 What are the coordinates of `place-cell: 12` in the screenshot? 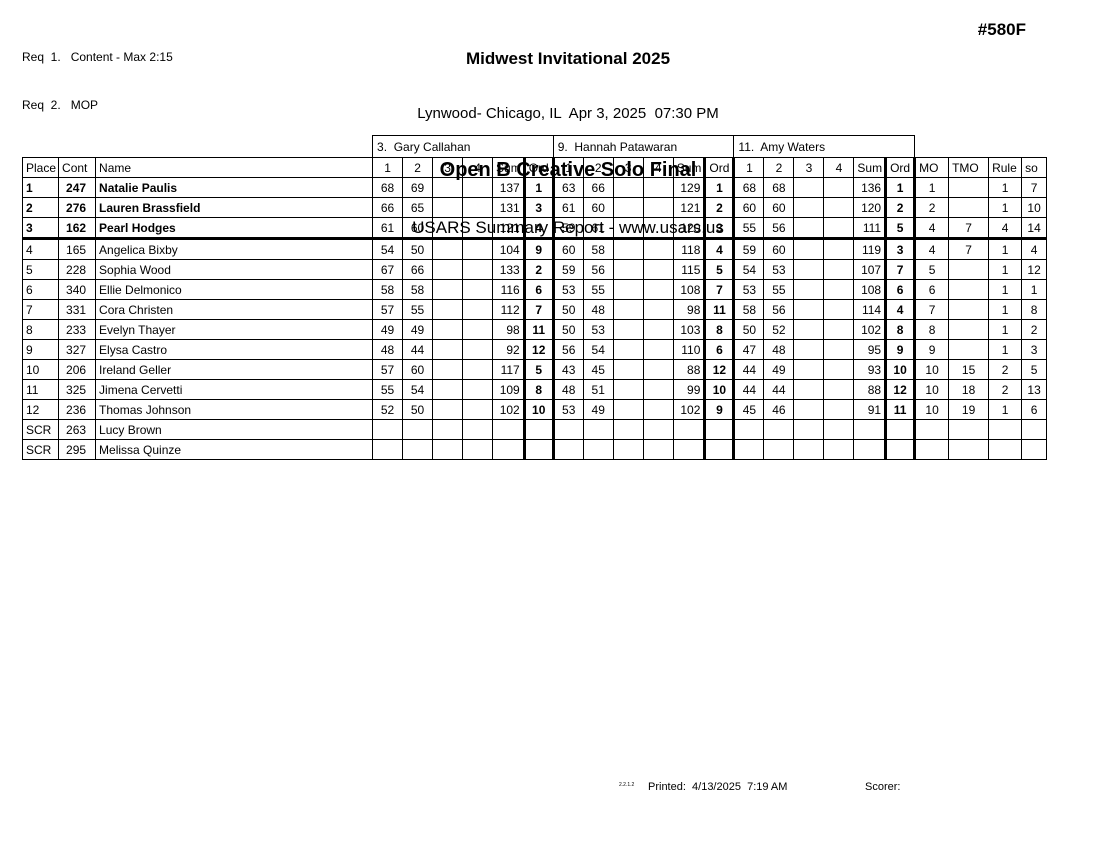 It's located at (40, 409).